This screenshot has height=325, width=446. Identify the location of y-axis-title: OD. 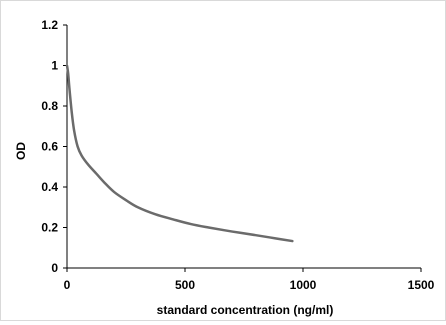
(21, 151).